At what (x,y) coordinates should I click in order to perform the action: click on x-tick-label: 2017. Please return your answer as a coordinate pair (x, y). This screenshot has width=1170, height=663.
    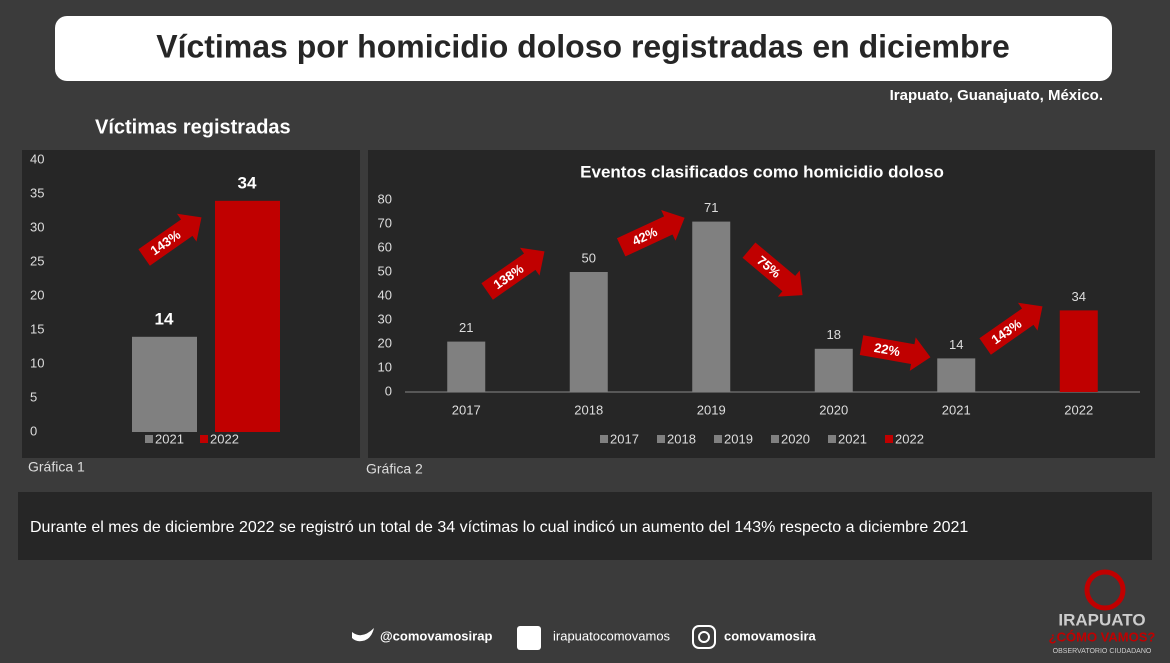
    Looking at the image, I should click on (466, 409).